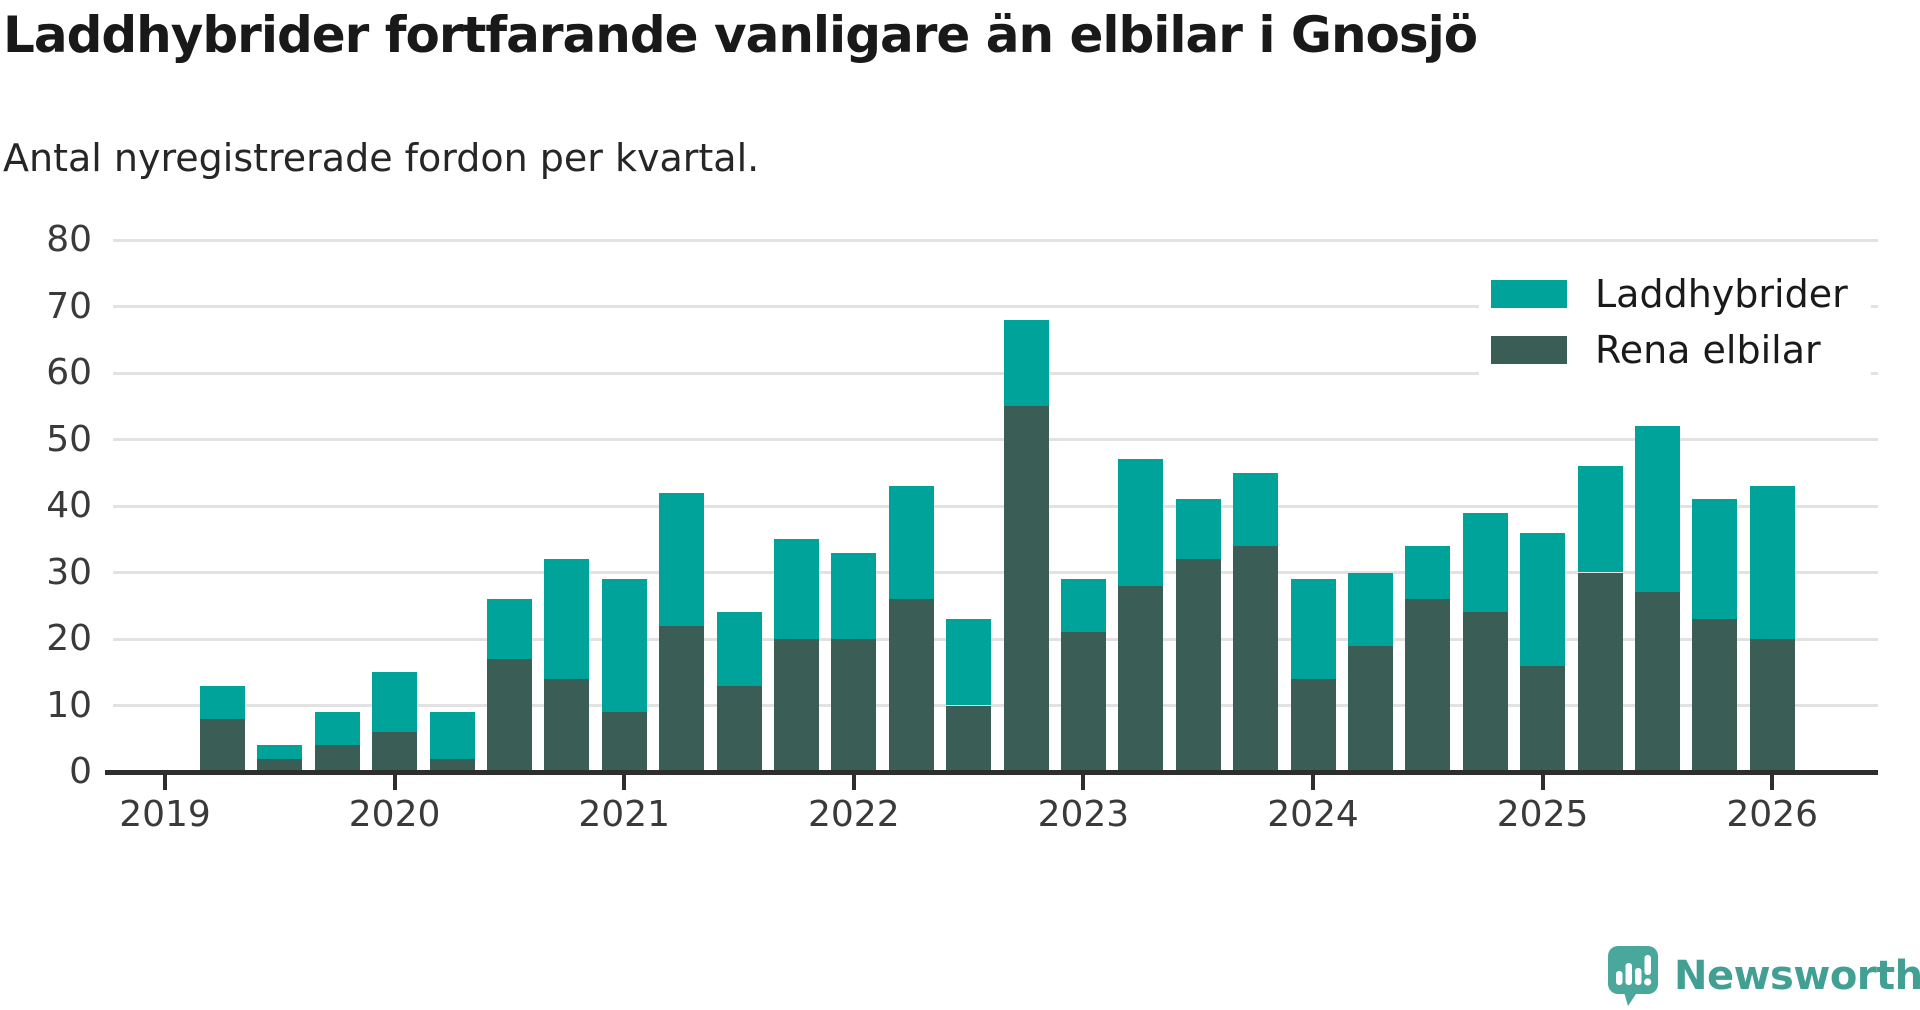  Describe the element at coordinates (381, 158) in the screenshot. I see `chart-subtitle: Antal nyregistrerade fordon per kvartal.` at that location.